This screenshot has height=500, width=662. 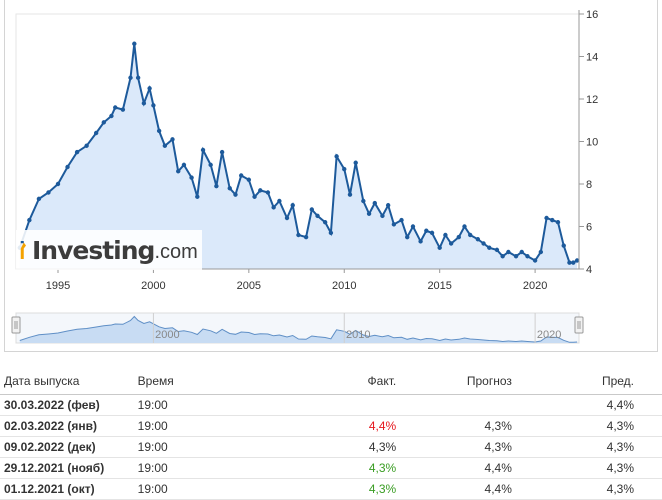 What do you see at coordinates (67, 447) in the screenshot?
I see `cell-date: 09.02.2022 (дек)` at bounding box center [67, 447].